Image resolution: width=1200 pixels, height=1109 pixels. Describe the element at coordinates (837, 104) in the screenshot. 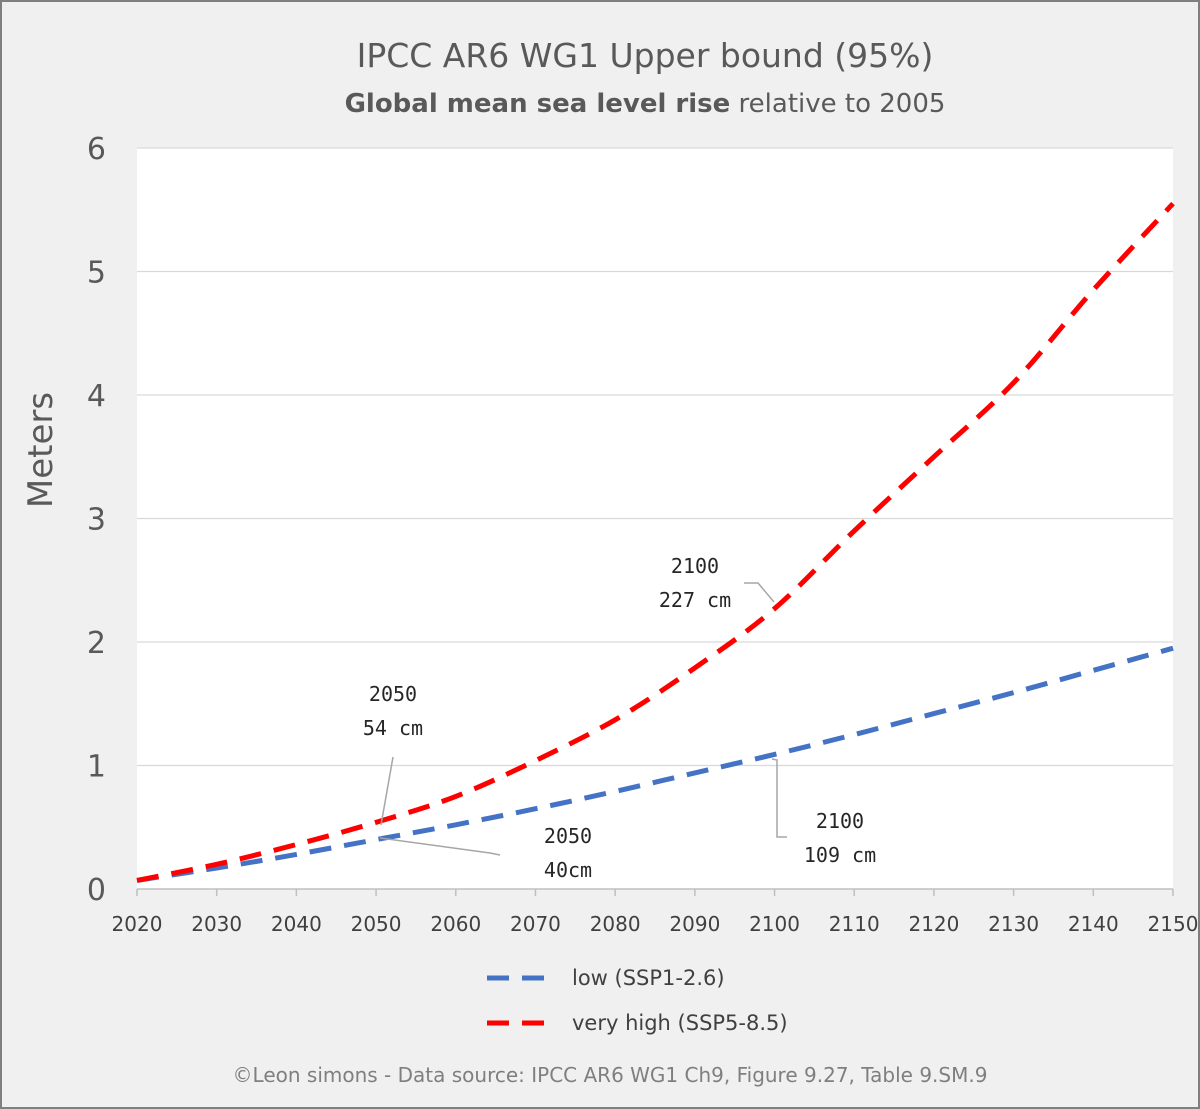

I see `subtitle-rest: relative to 2005` at that location.